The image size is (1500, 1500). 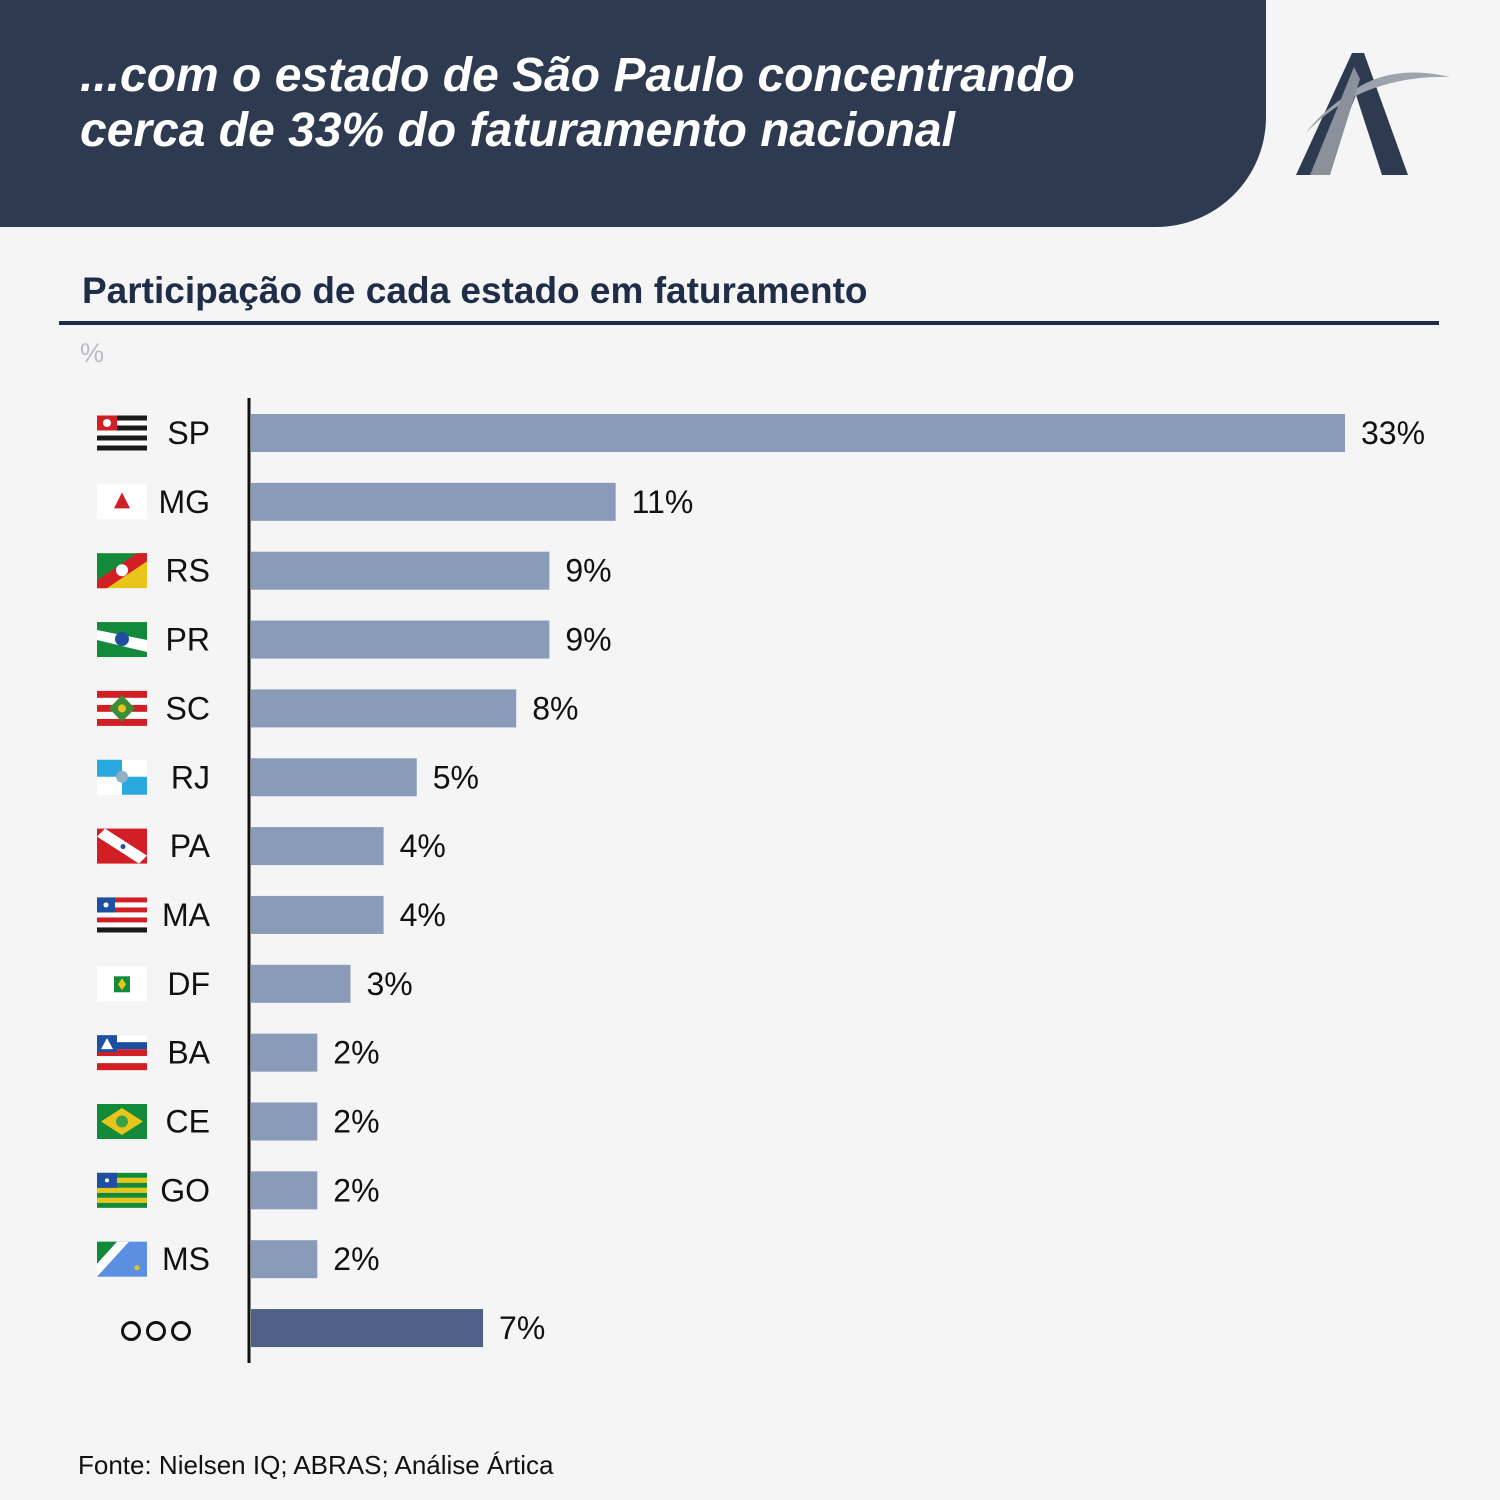 What do you see at coordinates (188, 1053) in the screenshot?
I see `category-label: BA` at bounding box center [188, 1053].